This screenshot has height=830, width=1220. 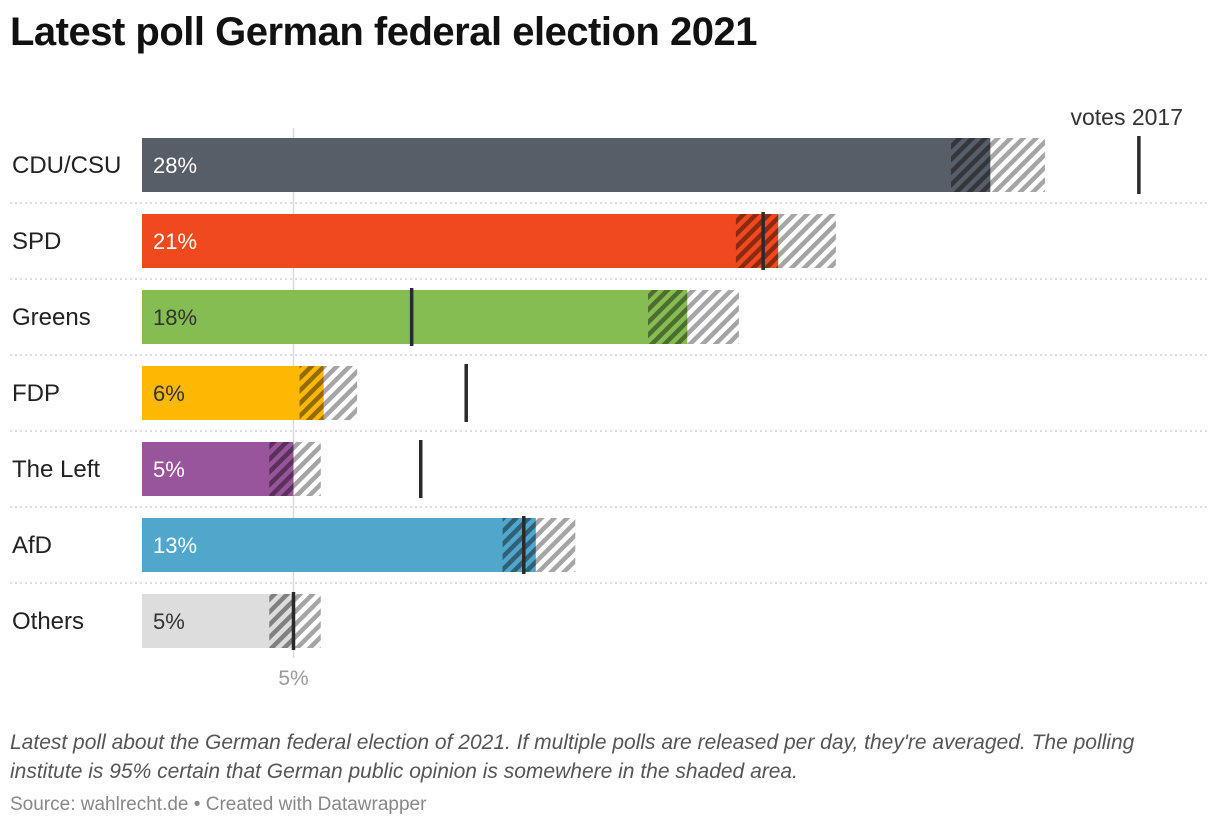 I want to click on bar-the-left, so click(x=218, y=469).